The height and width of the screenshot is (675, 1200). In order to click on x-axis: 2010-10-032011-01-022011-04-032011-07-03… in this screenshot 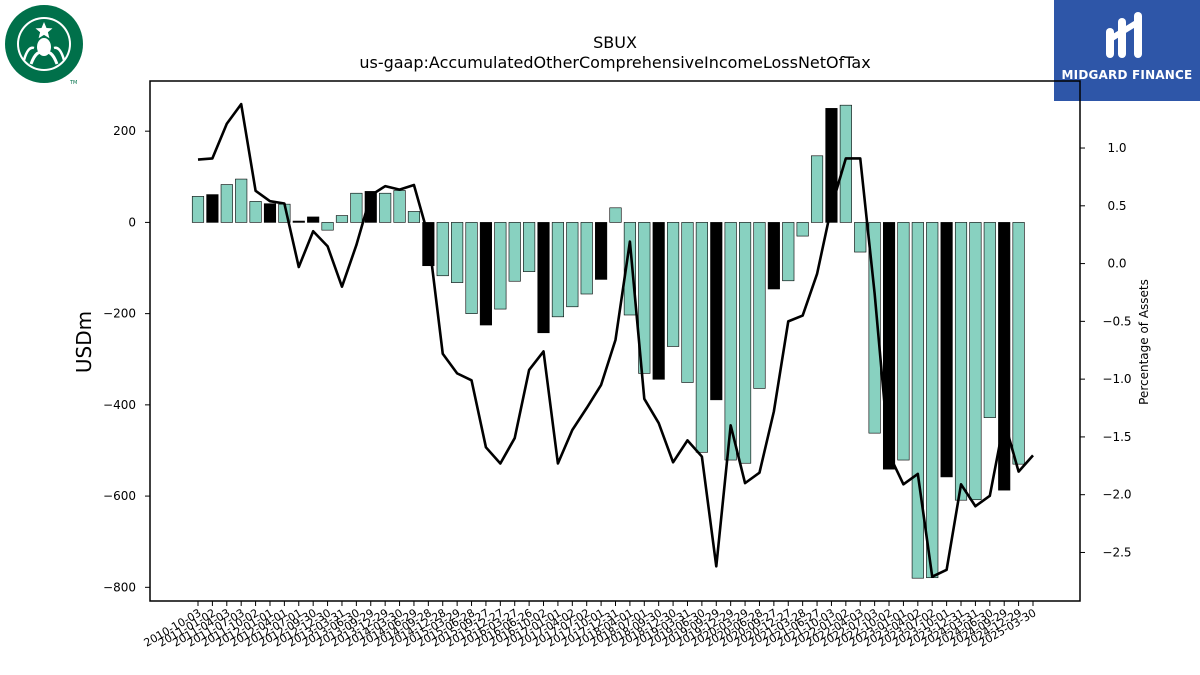, I will do `click(590, 625)`.